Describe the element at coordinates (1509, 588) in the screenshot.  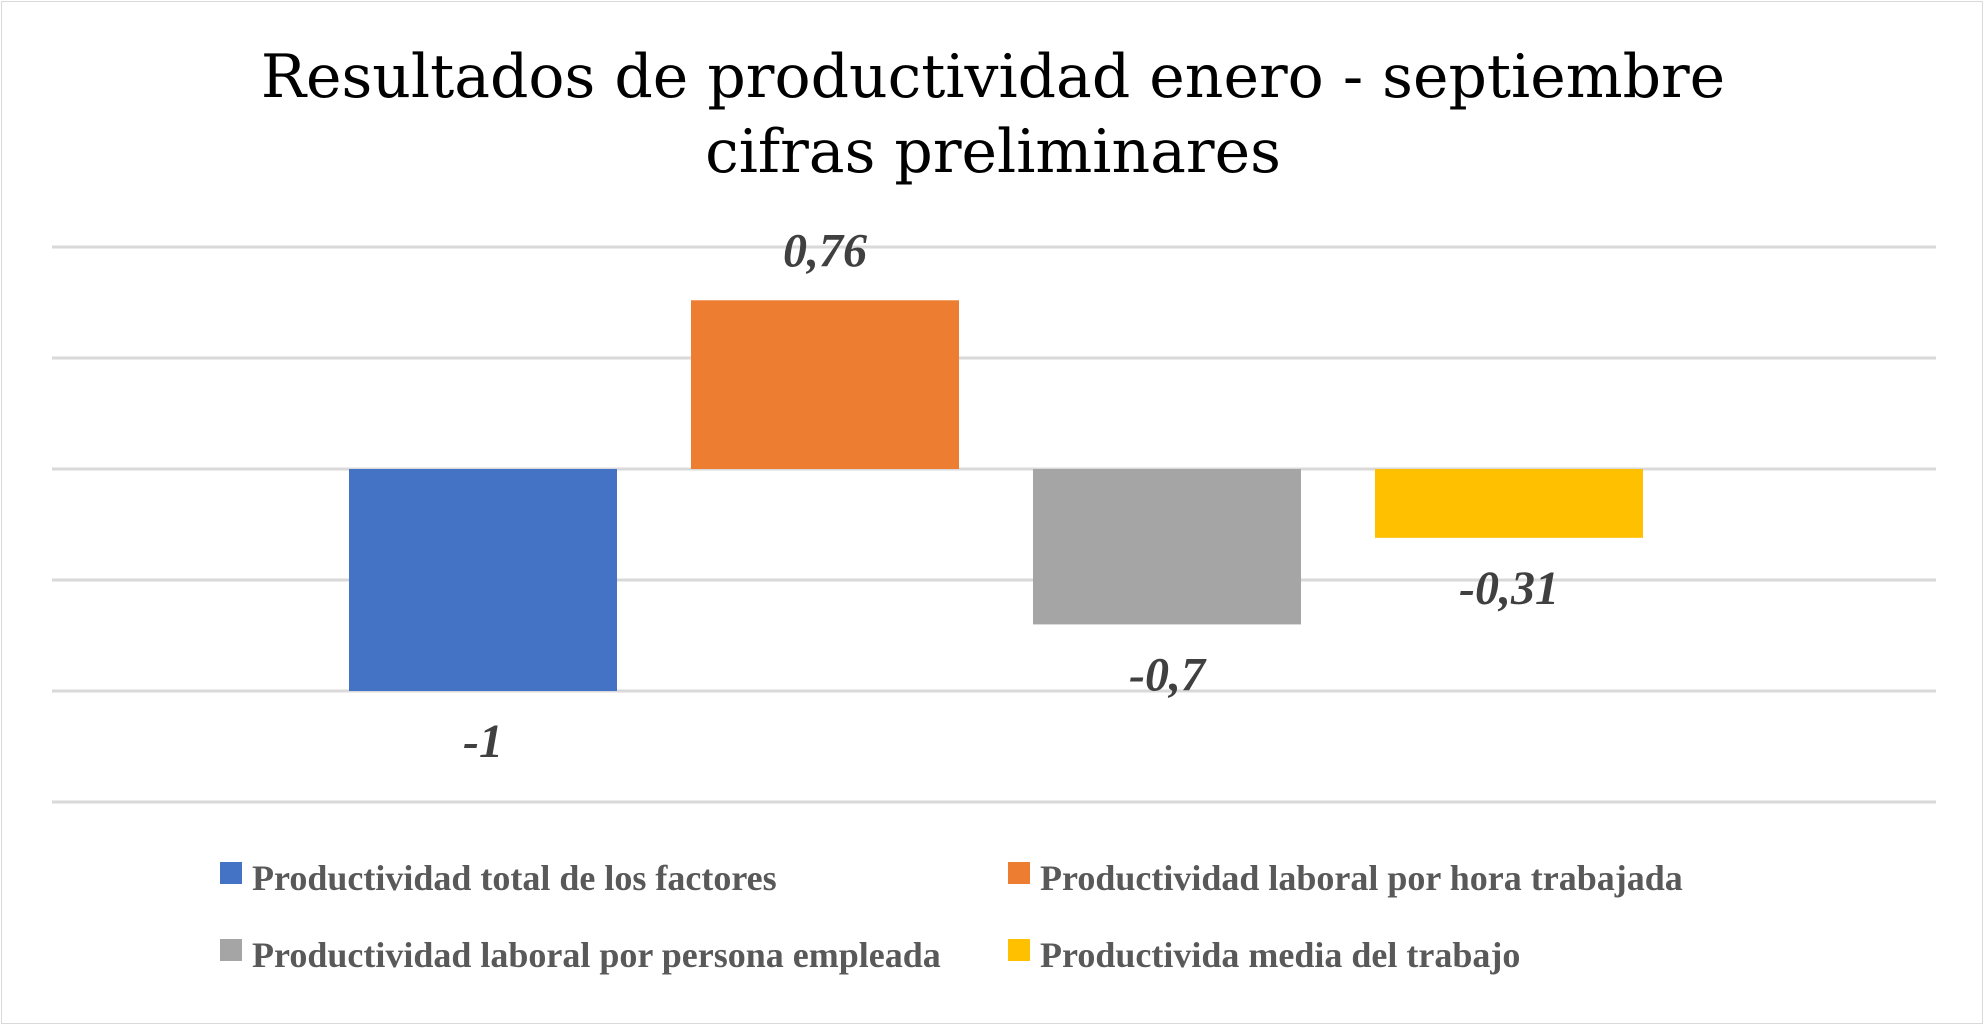
I see `data-label: -0,31` at that location.